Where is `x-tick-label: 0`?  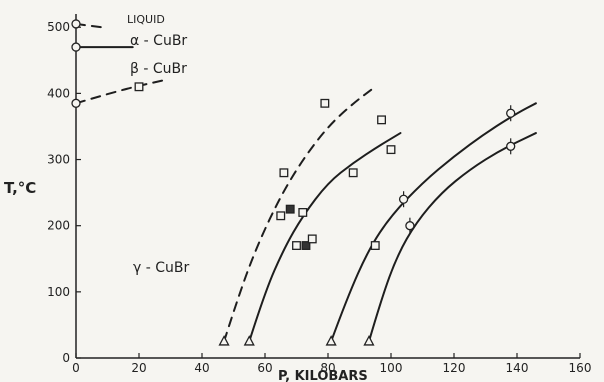
x-tick-label: 0 is located at coordinates (76, 368).